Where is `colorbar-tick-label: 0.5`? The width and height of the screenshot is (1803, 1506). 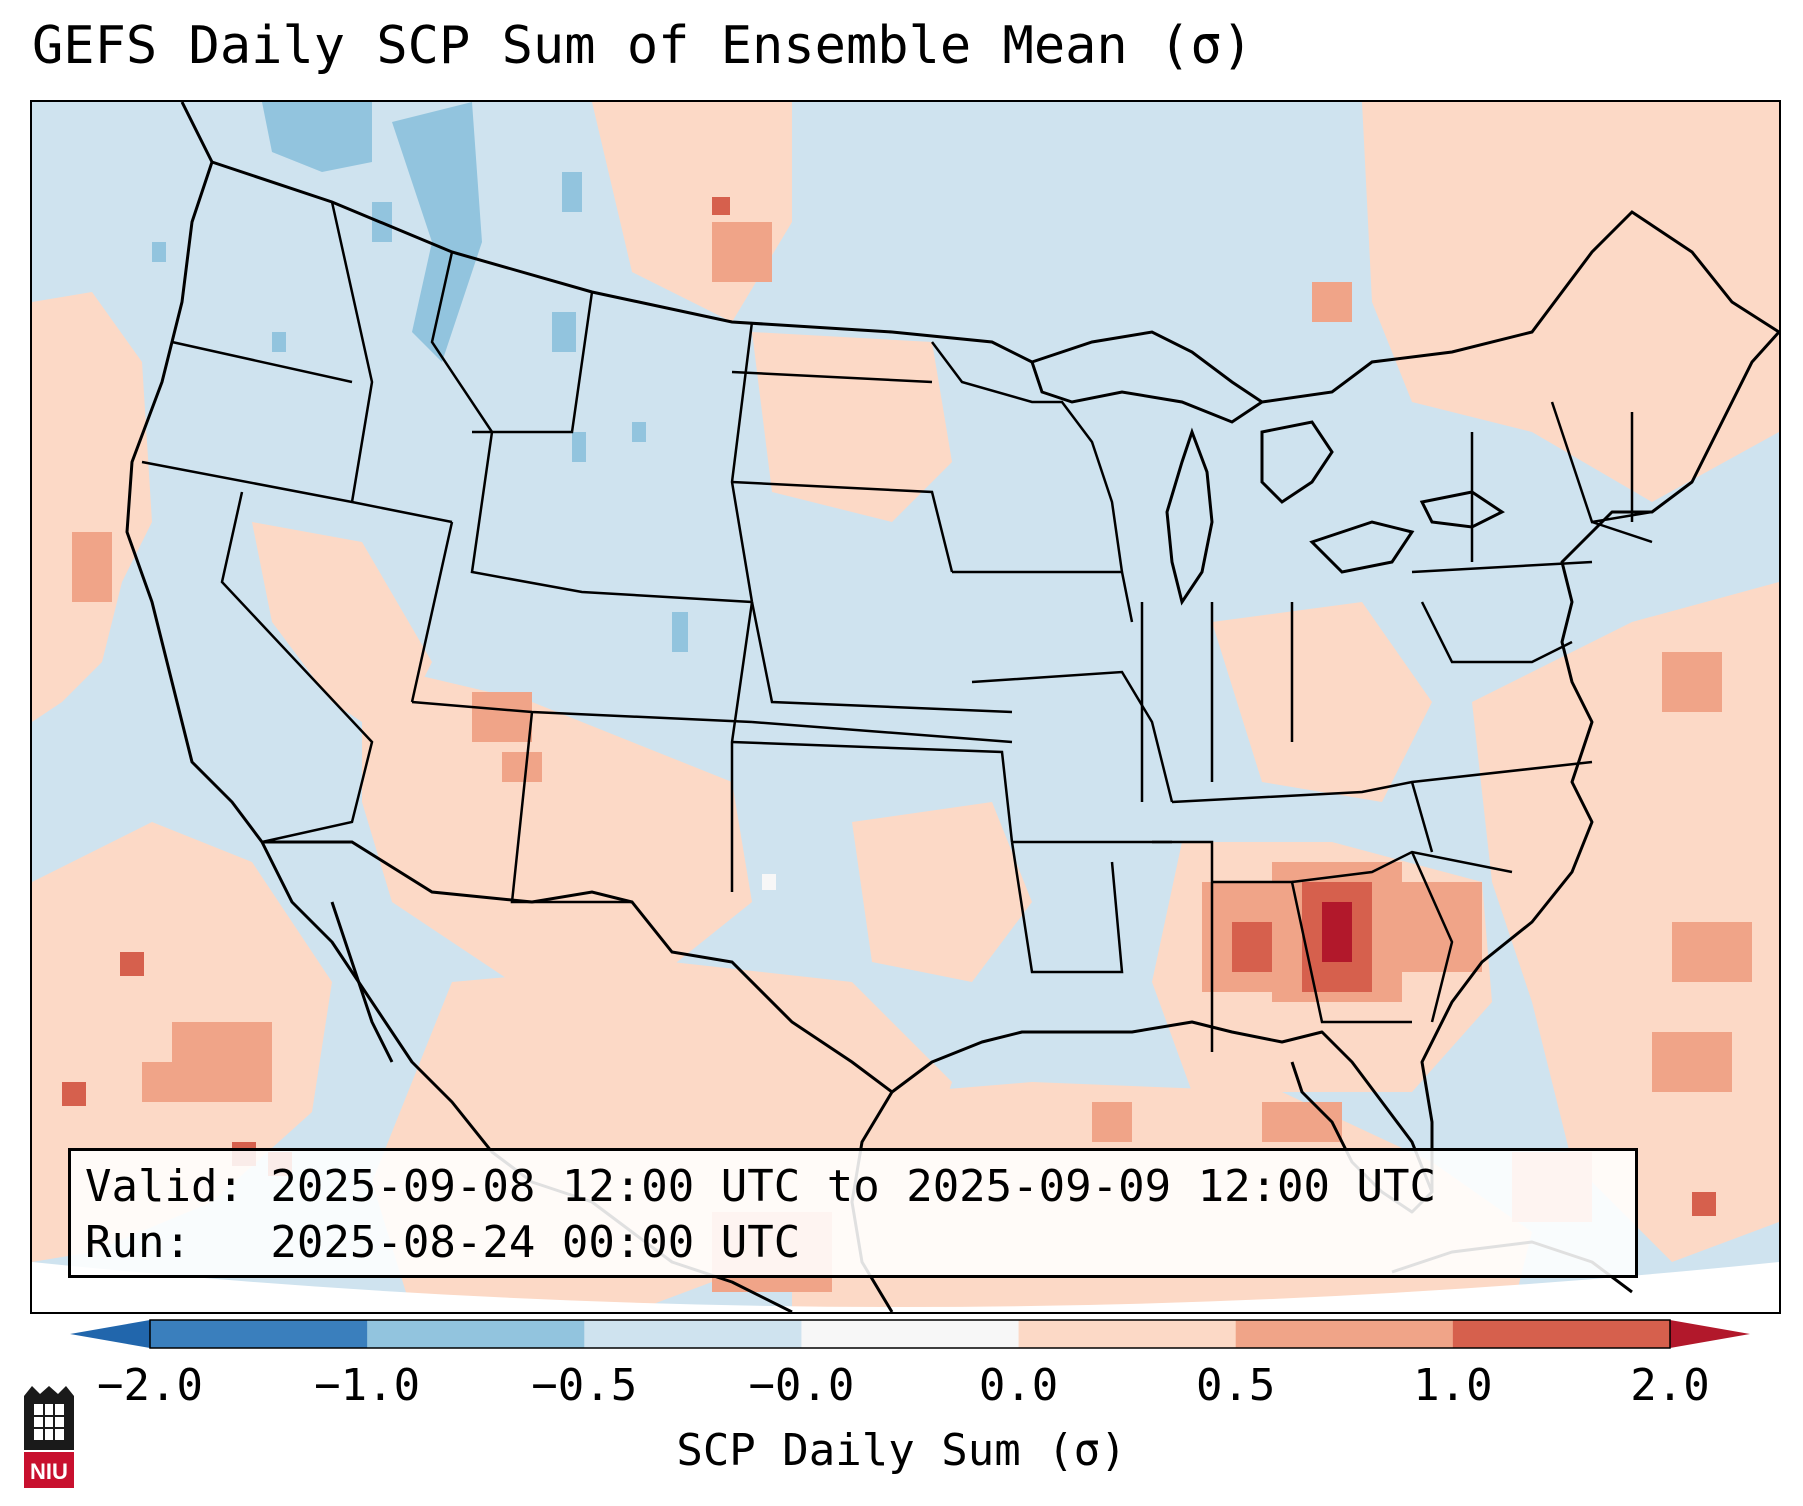
colorbar-tick-label: 0.5 is located at coordinates (1235, 1385).